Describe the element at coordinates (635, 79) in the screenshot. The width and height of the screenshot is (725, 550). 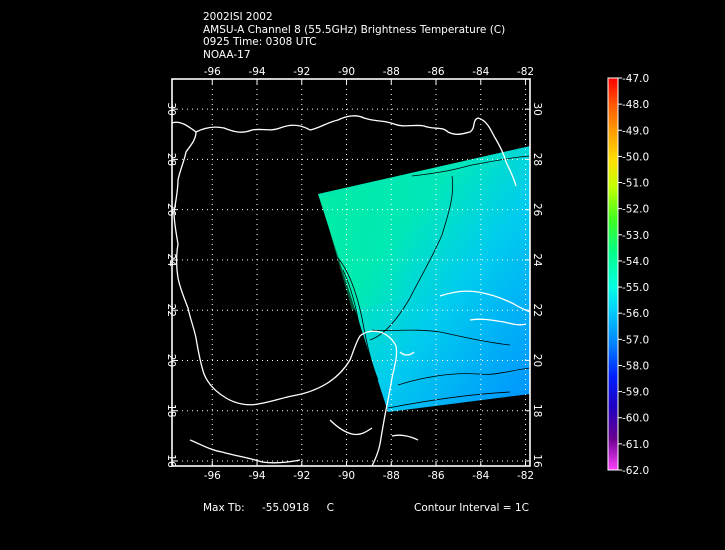
I see `colorbar-tick-label: -47.0` at that location.